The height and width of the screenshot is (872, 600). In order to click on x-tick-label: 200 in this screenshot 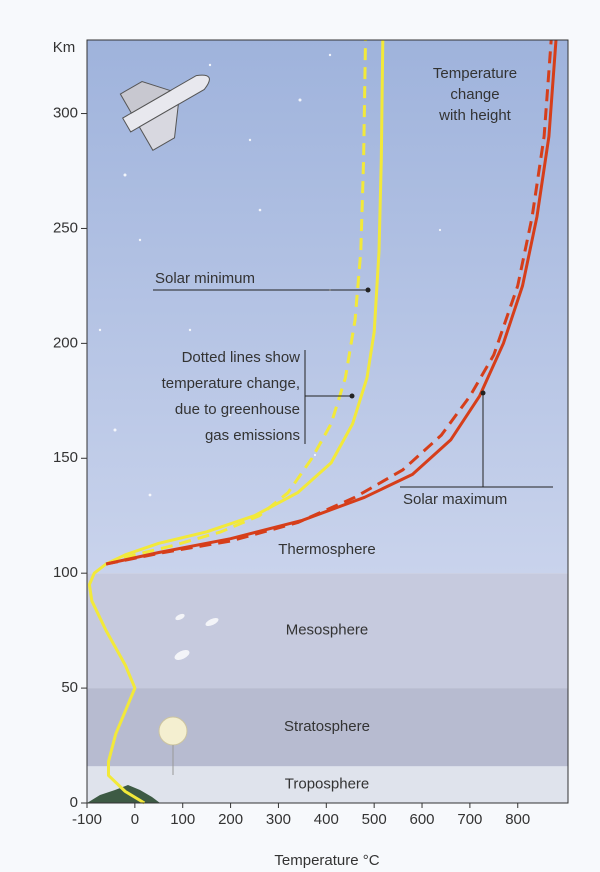, I will do `click(230, 819)`.